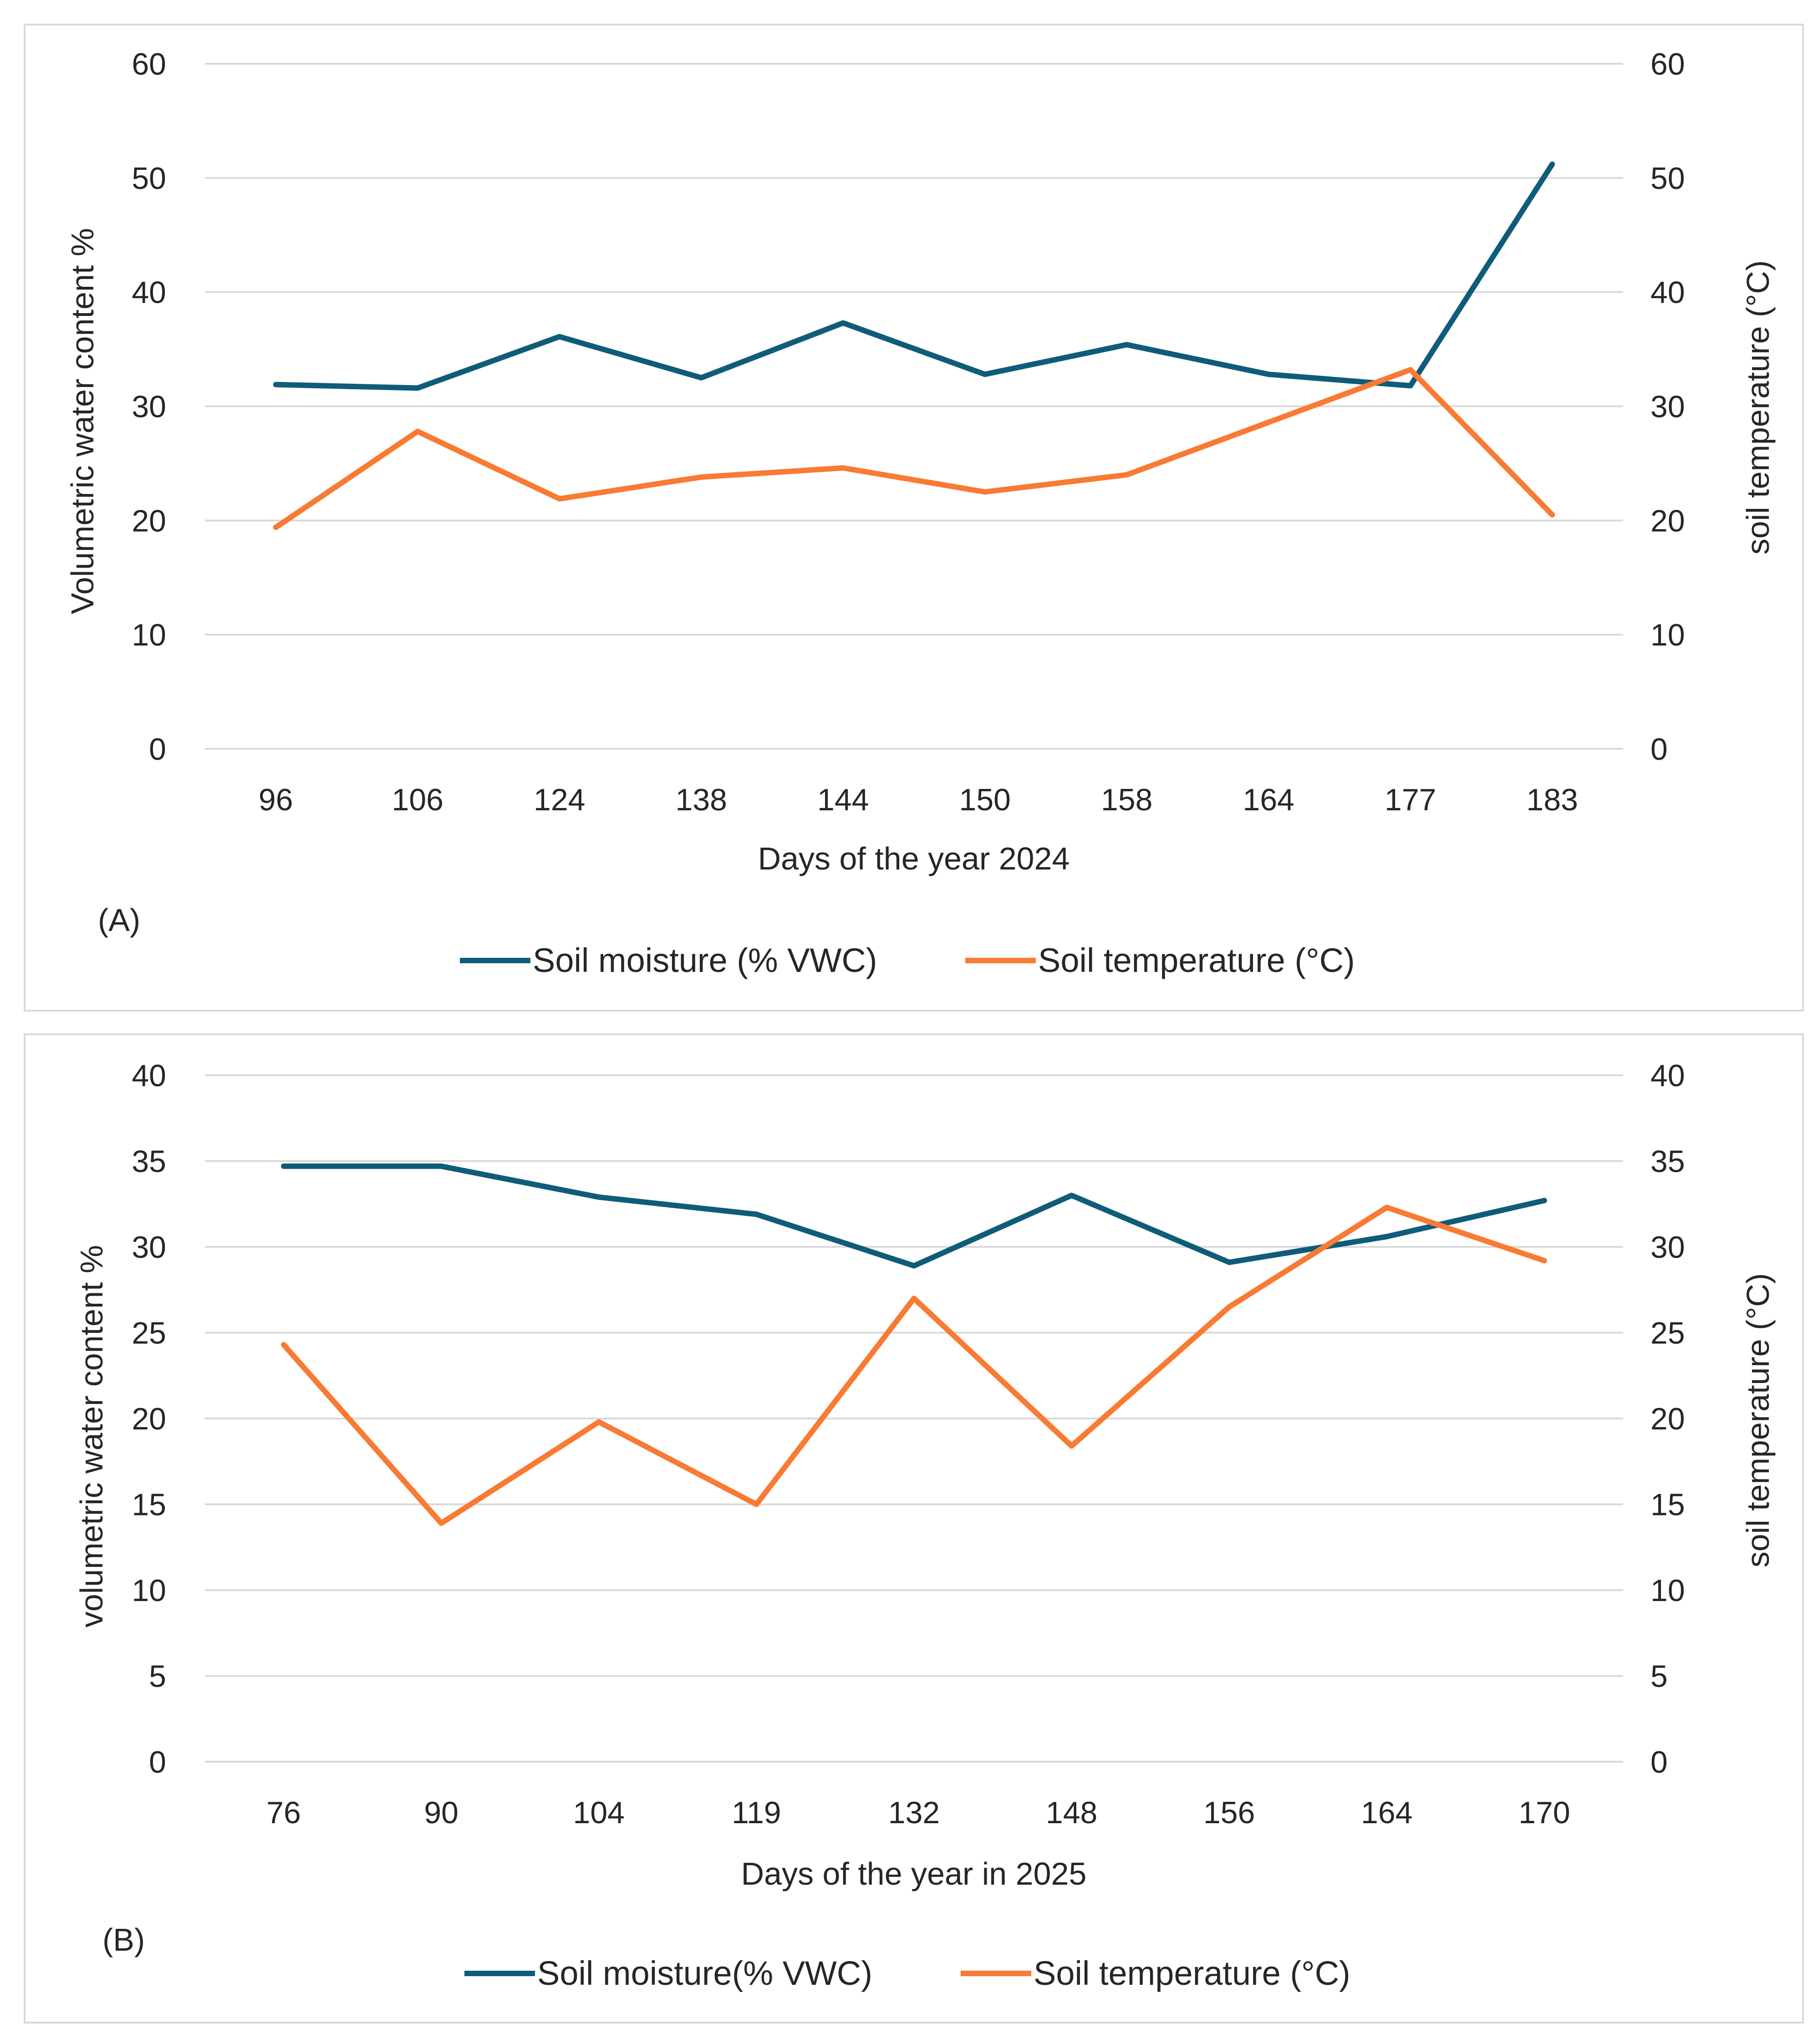 The width and height of the screenshot is (1818, 2044). Describe the element at coordinates (704, 1973) in the screenshot. I see `legend-label-moisture-b: Soil moisture(% VWC)` at that location.